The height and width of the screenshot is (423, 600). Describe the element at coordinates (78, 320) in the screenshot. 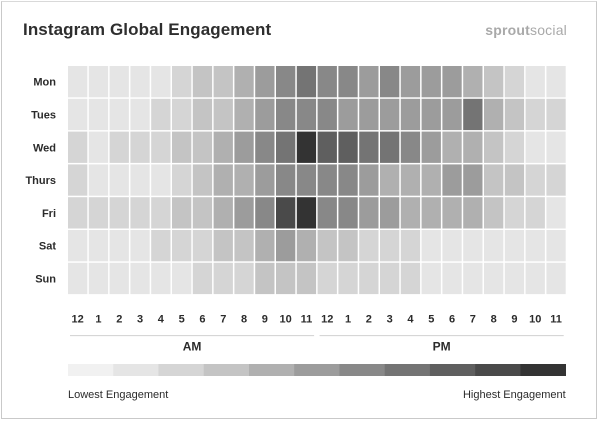

I see `column-tick-label: 12` at that location.